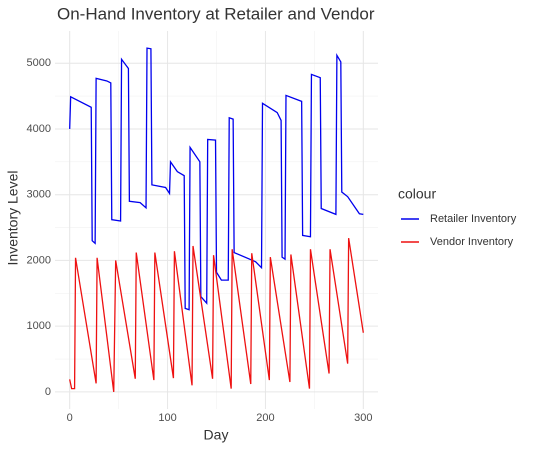 This screenshot has width=537, height=456. What do you see at coordinates (13, 218) in the screenshot?
I see `y-axis-title: Inventory Level` at bounding box center [13, 218].